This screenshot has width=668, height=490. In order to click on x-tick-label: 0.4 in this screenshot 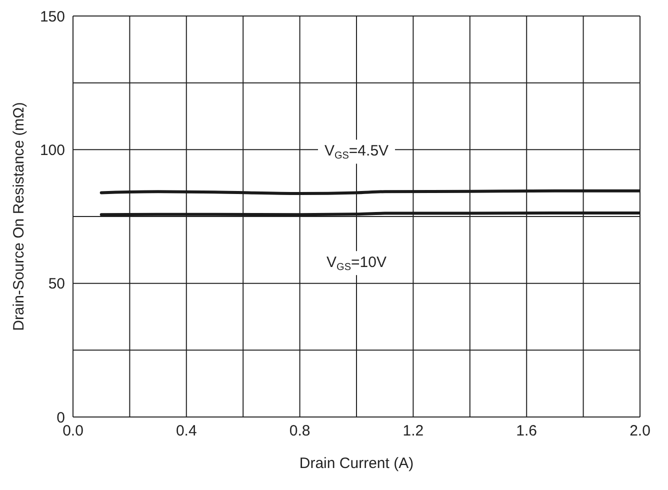, I will do `click(186, 431)`.